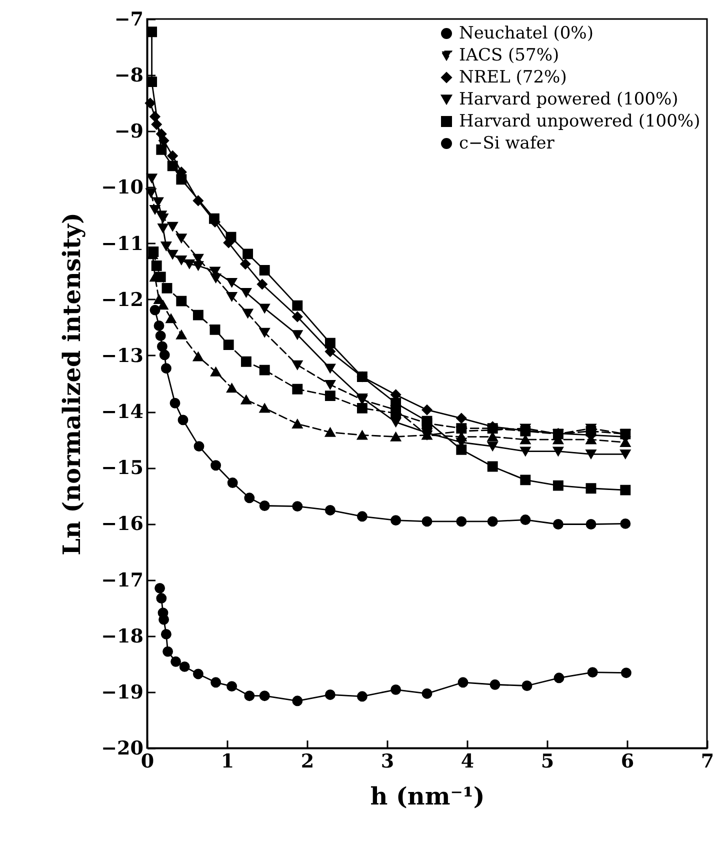  I want to click on y-tick-label: −13, so click(122, 355).